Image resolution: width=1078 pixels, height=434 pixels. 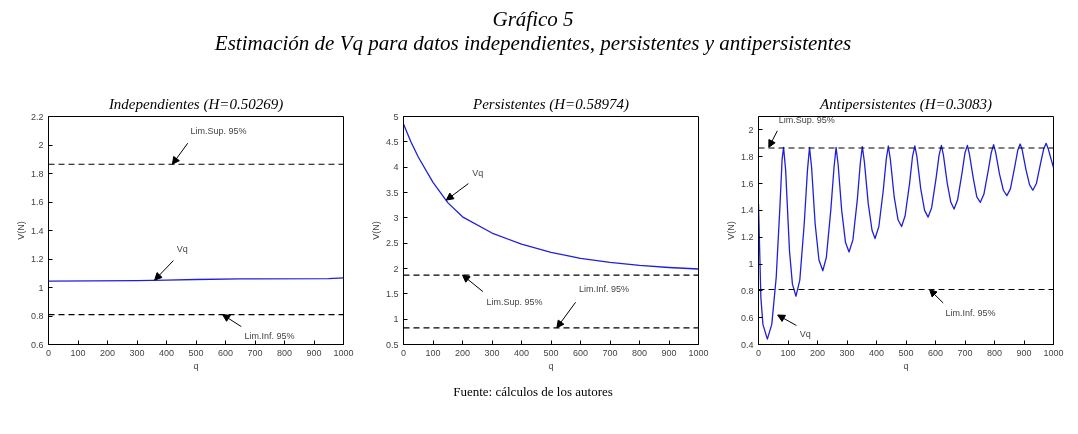 What do you see at coordinates (396, 217) in the screenshot?
I see `y-tick-label: 3` at bounding box center [396, 217].